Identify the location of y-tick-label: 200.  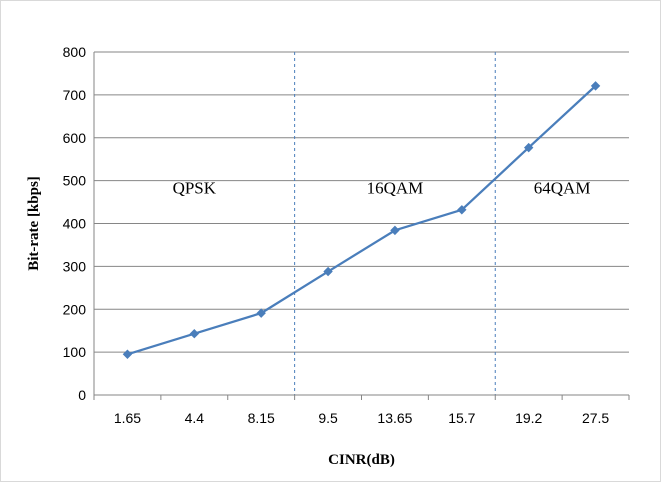
(75, 309).